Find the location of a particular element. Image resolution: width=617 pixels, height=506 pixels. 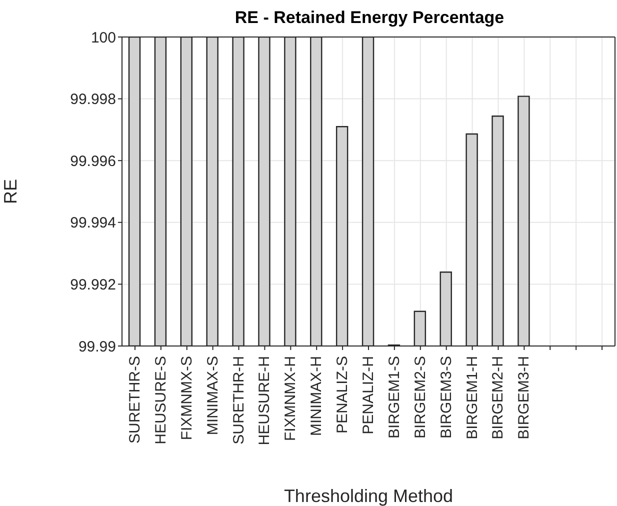

x-tick-label: HEUSURE-S is located at coordinates (161, 400).